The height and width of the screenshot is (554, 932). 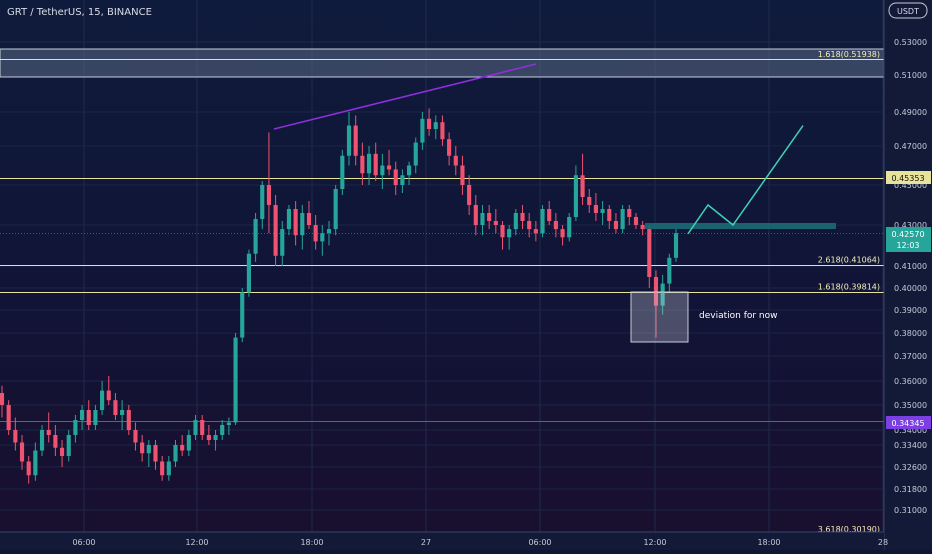 I want to click on price-label-045353: 0.45353, so click(x=907, y=178).